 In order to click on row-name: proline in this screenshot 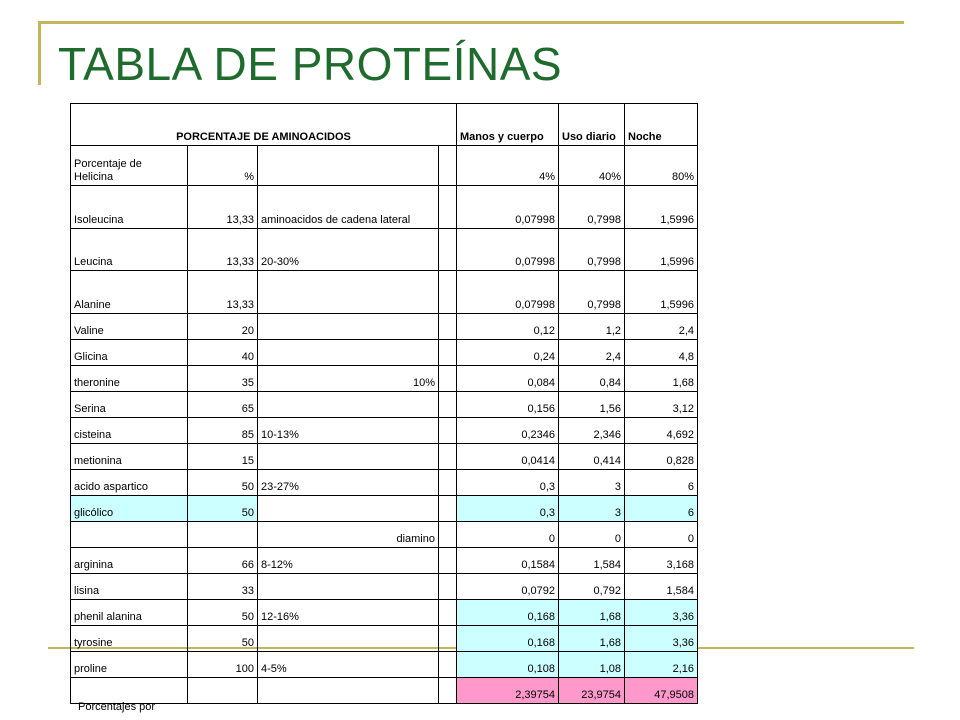, I will do `click(129, 664)`.